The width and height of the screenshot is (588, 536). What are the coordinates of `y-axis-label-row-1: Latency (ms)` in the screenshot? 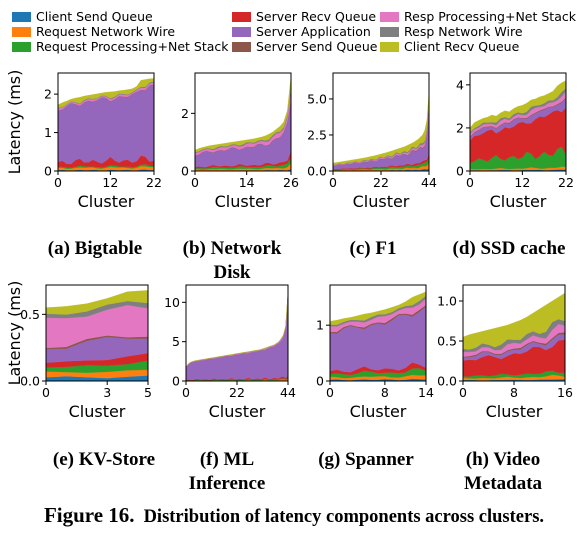 It's located at (14, 122).